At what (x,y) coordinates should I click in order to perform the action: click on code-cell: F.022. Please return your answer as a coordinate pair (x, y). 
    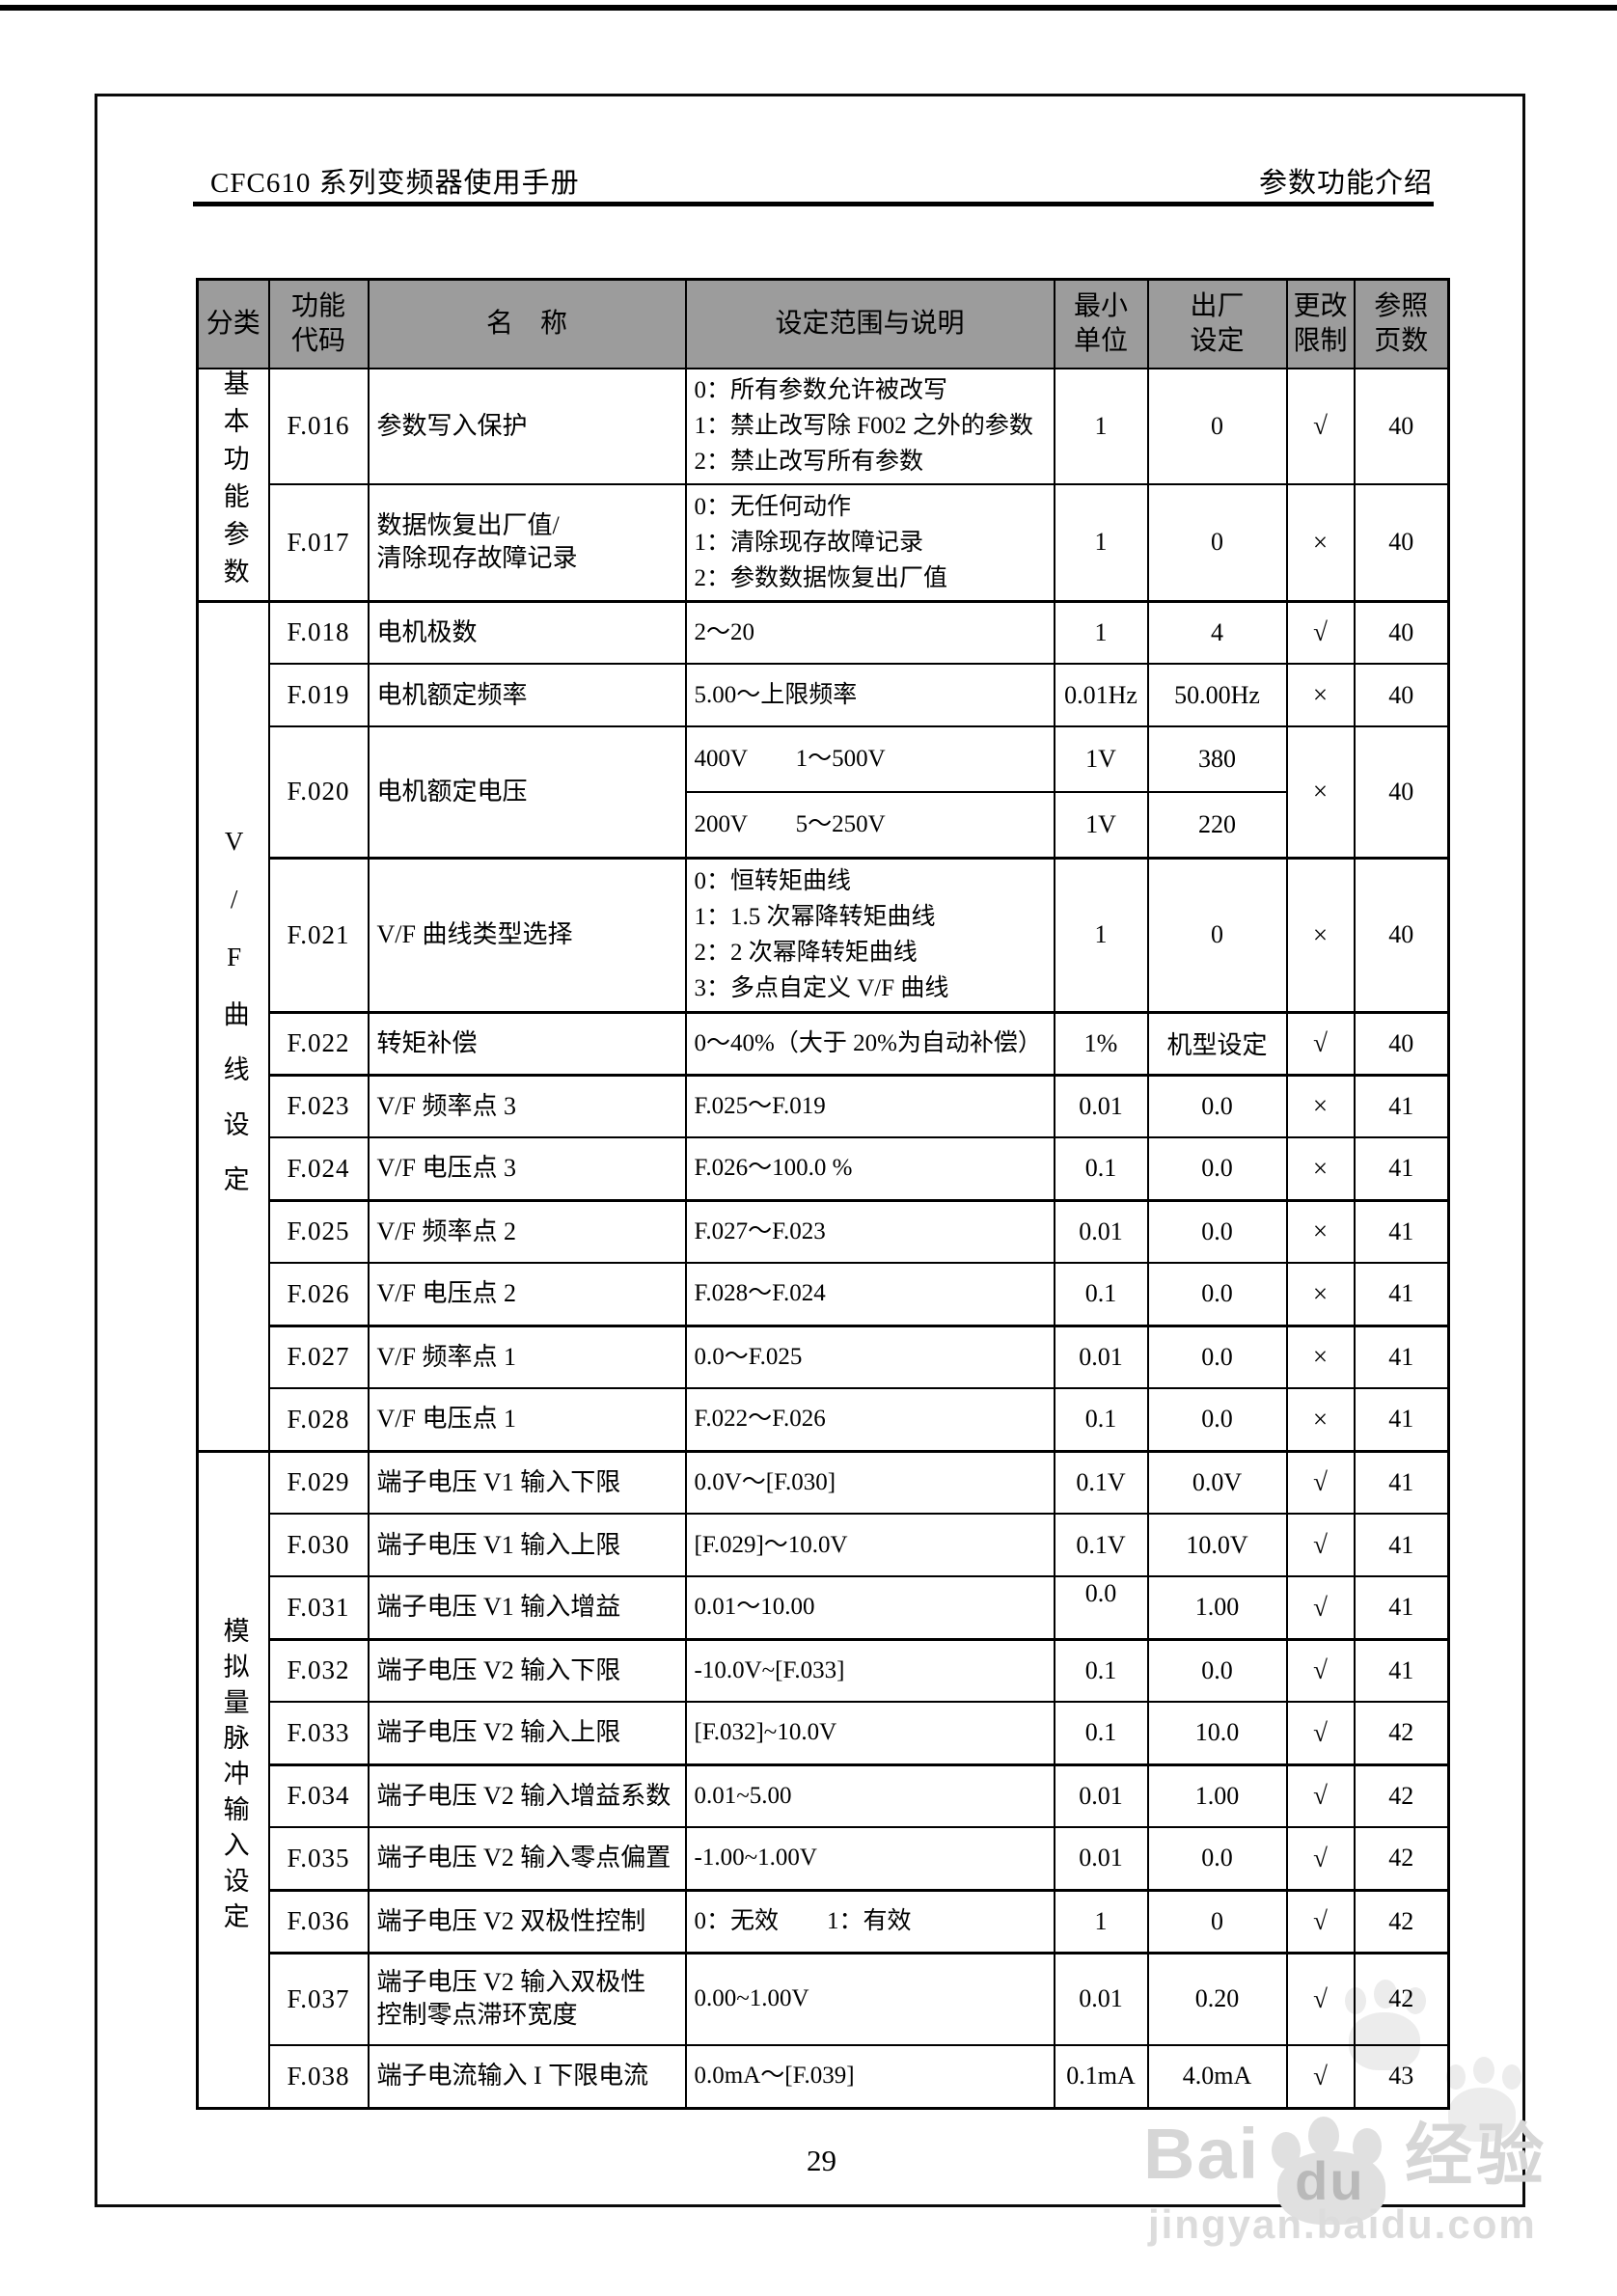
    Looking at the image, I should click on (318, 1043).